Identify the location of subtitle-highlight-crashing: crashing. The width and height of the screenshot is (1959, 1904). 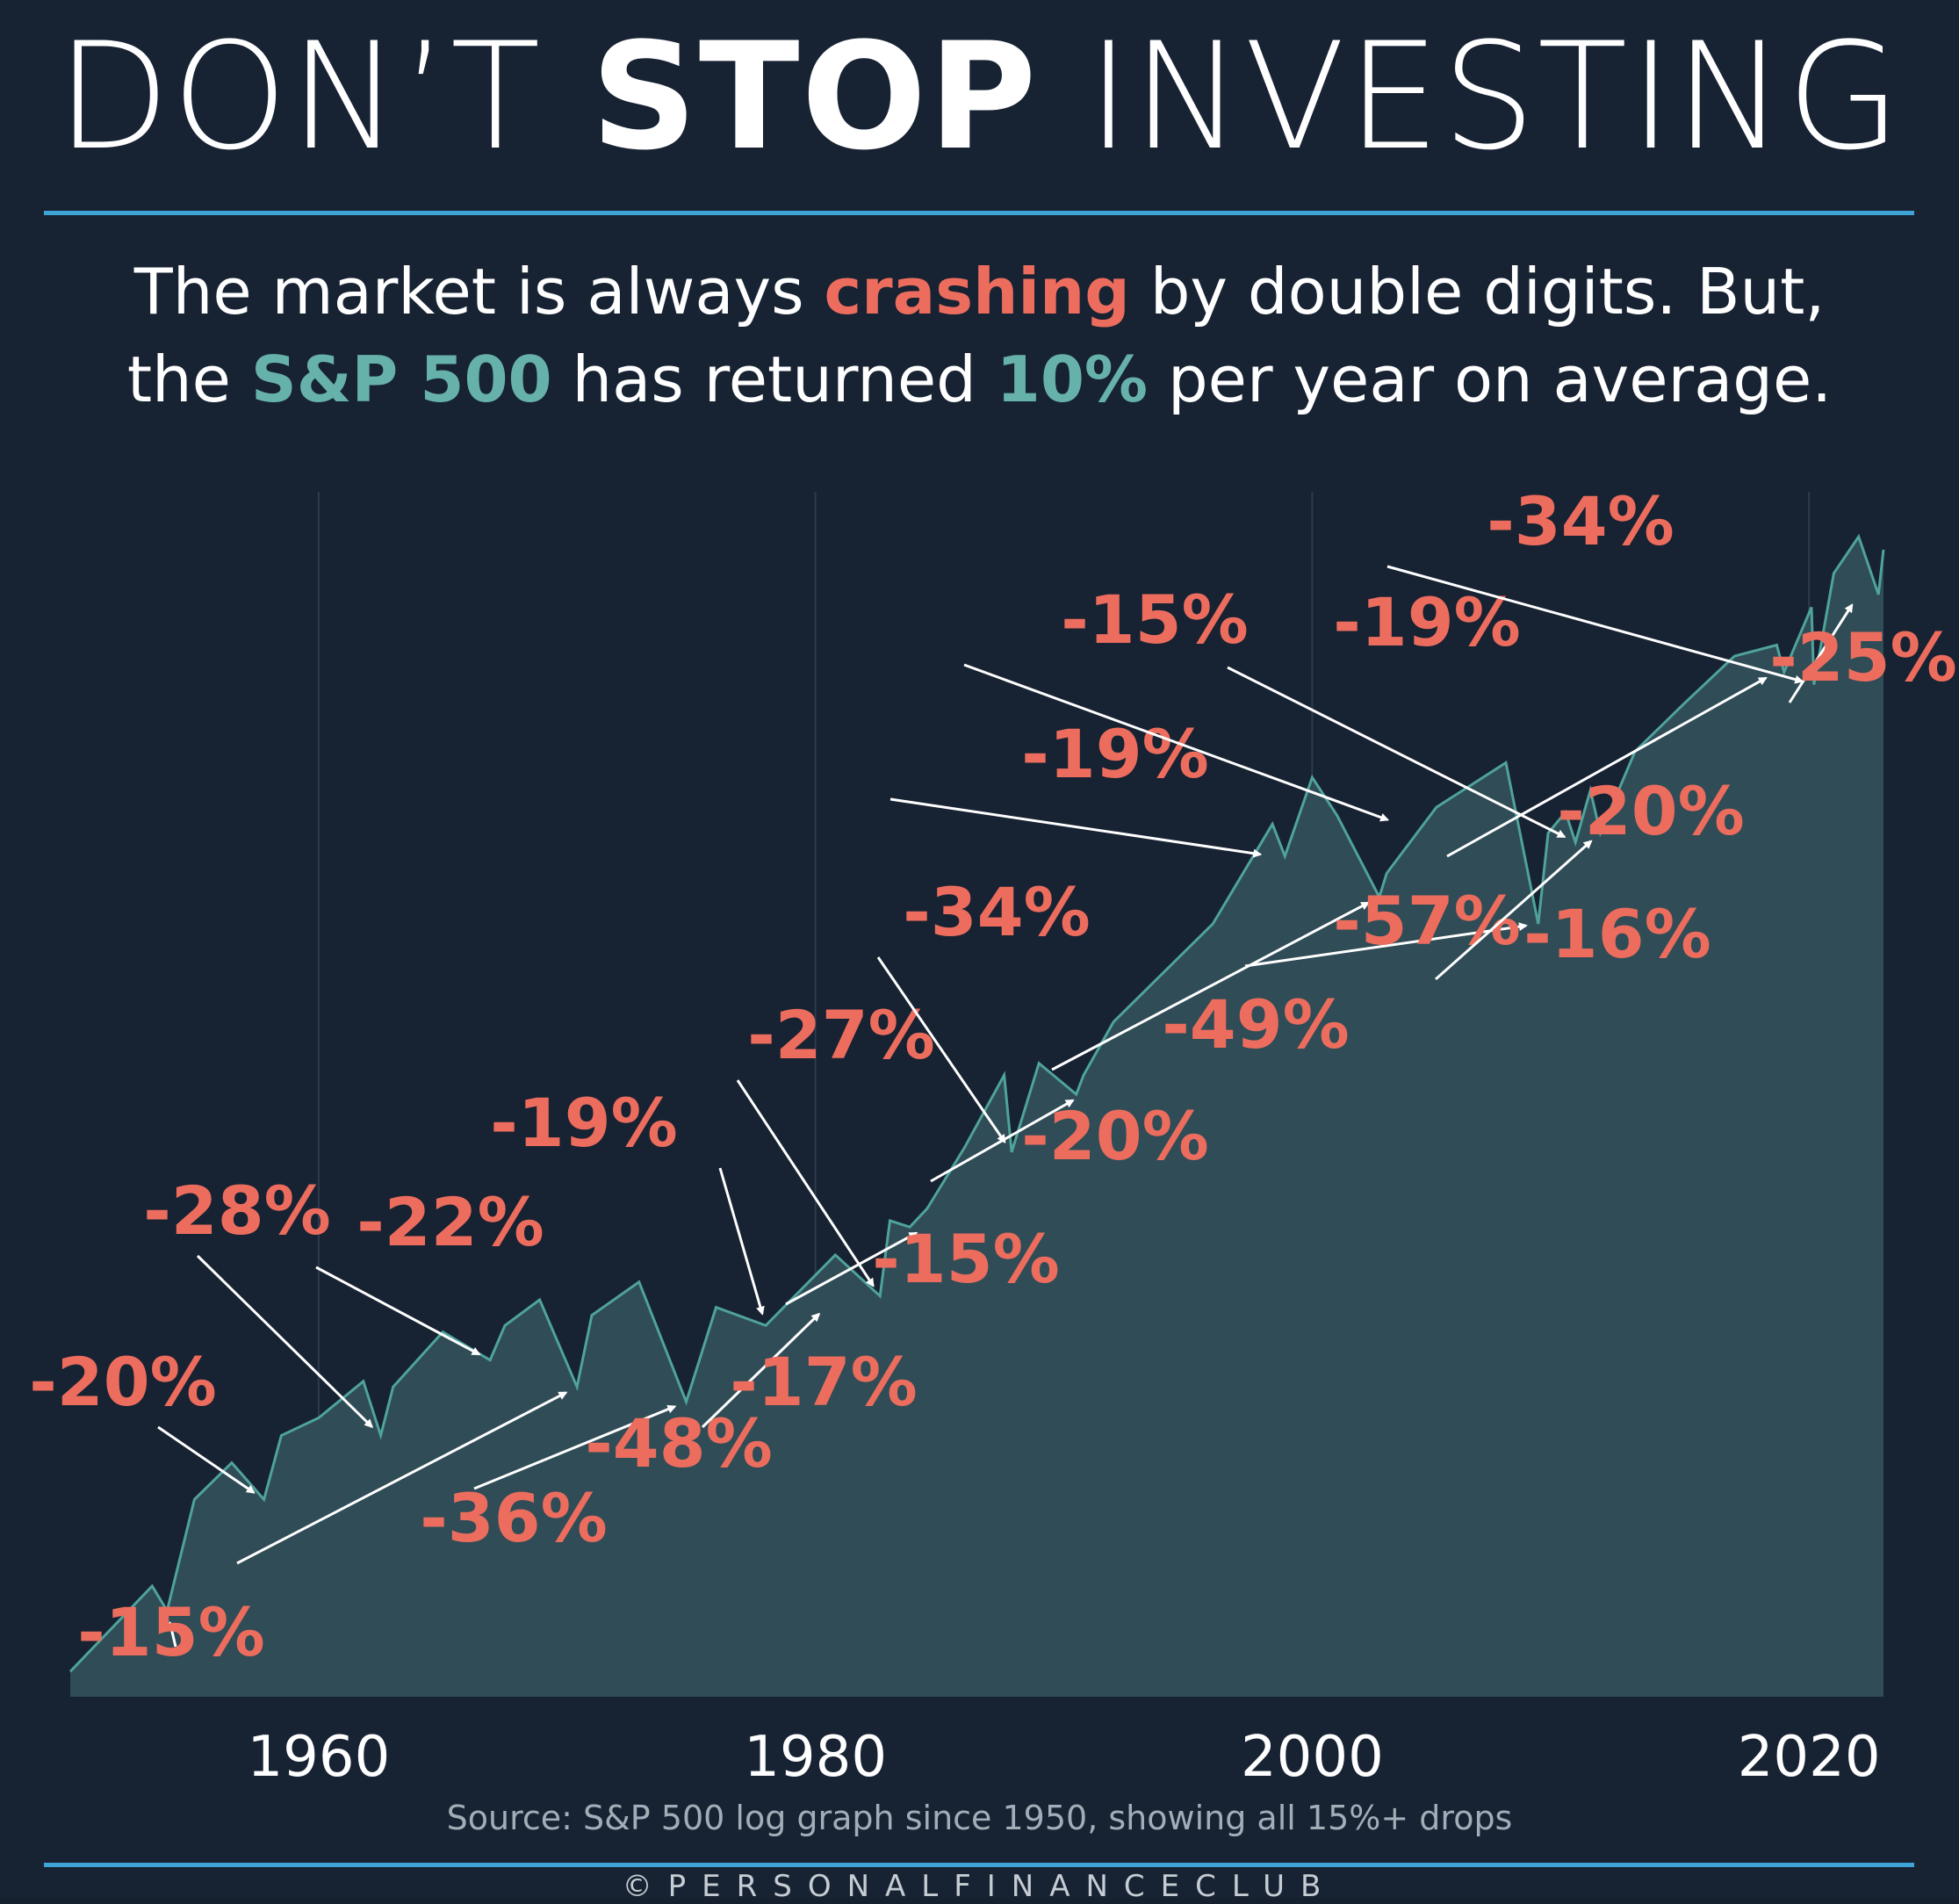
(977, 291).